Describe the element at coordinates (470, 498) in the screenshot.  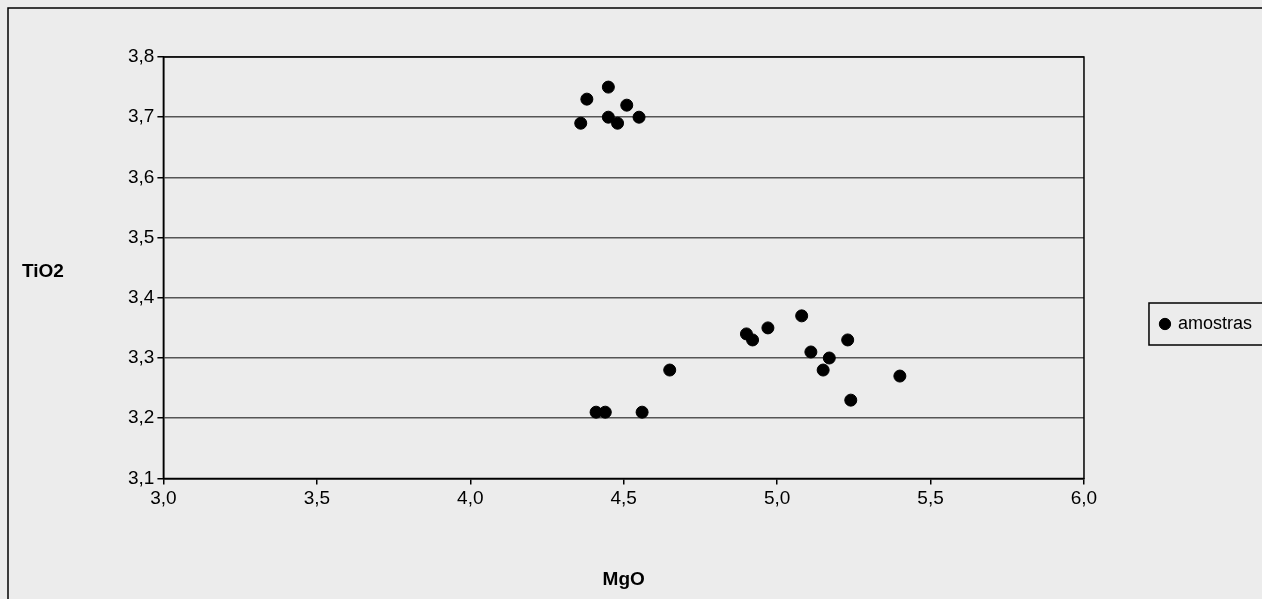
I see `x-tick-label: 4,0` at that location.